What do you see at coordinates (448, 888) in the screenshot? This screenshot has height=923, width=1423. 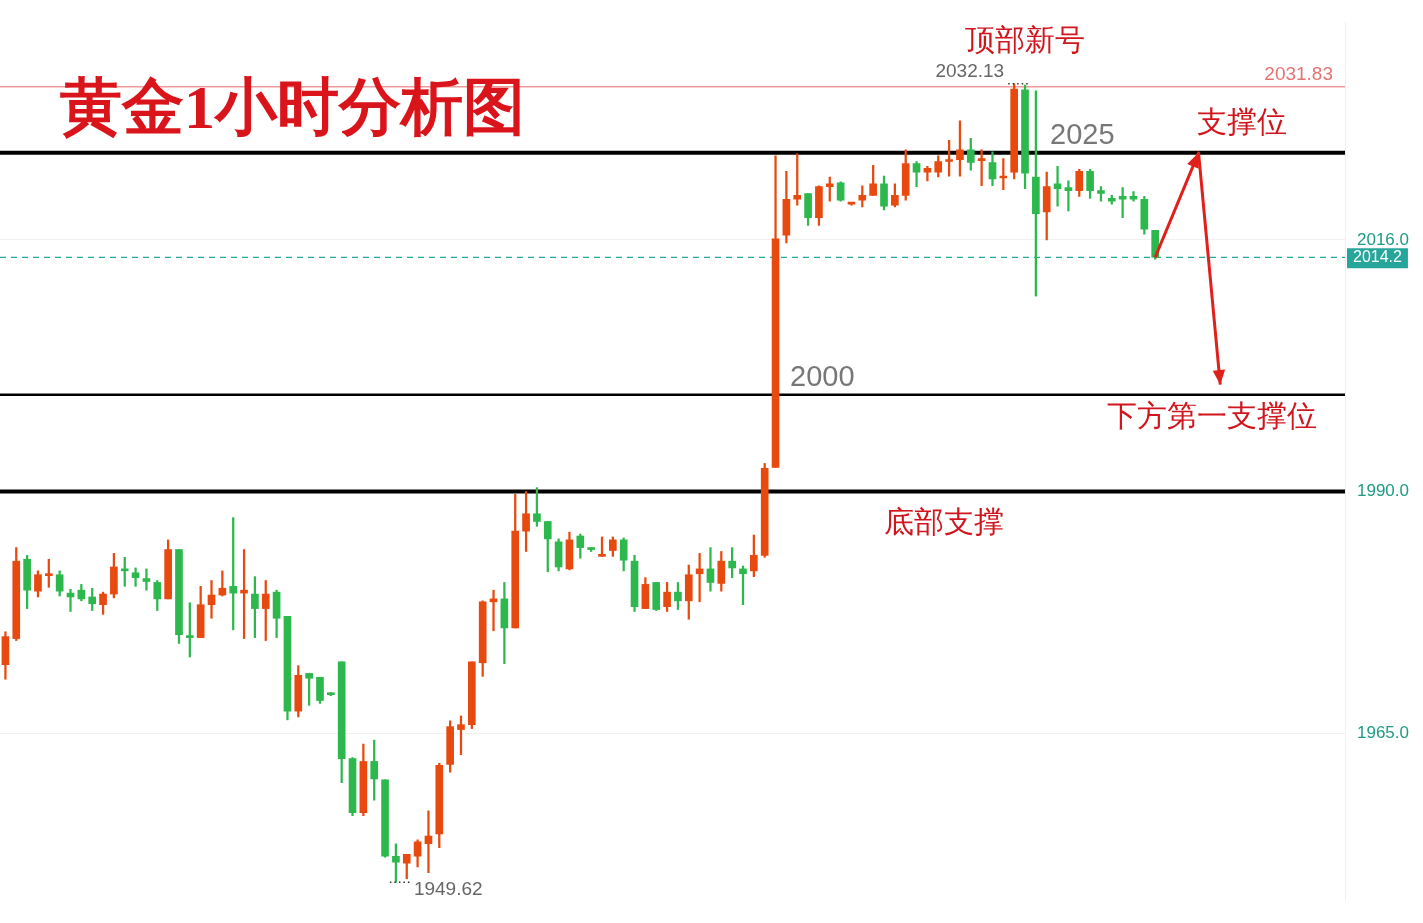 I see `annotation: 1949.62` at bounding box center [448, 888].